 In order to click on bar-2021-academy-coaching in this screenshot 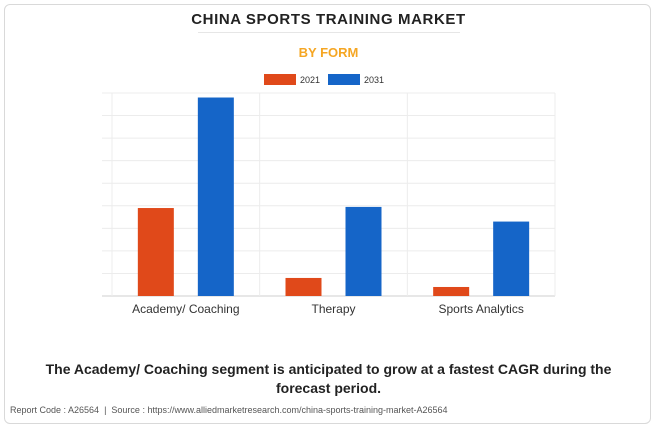, I will do `click(155, 252)`.